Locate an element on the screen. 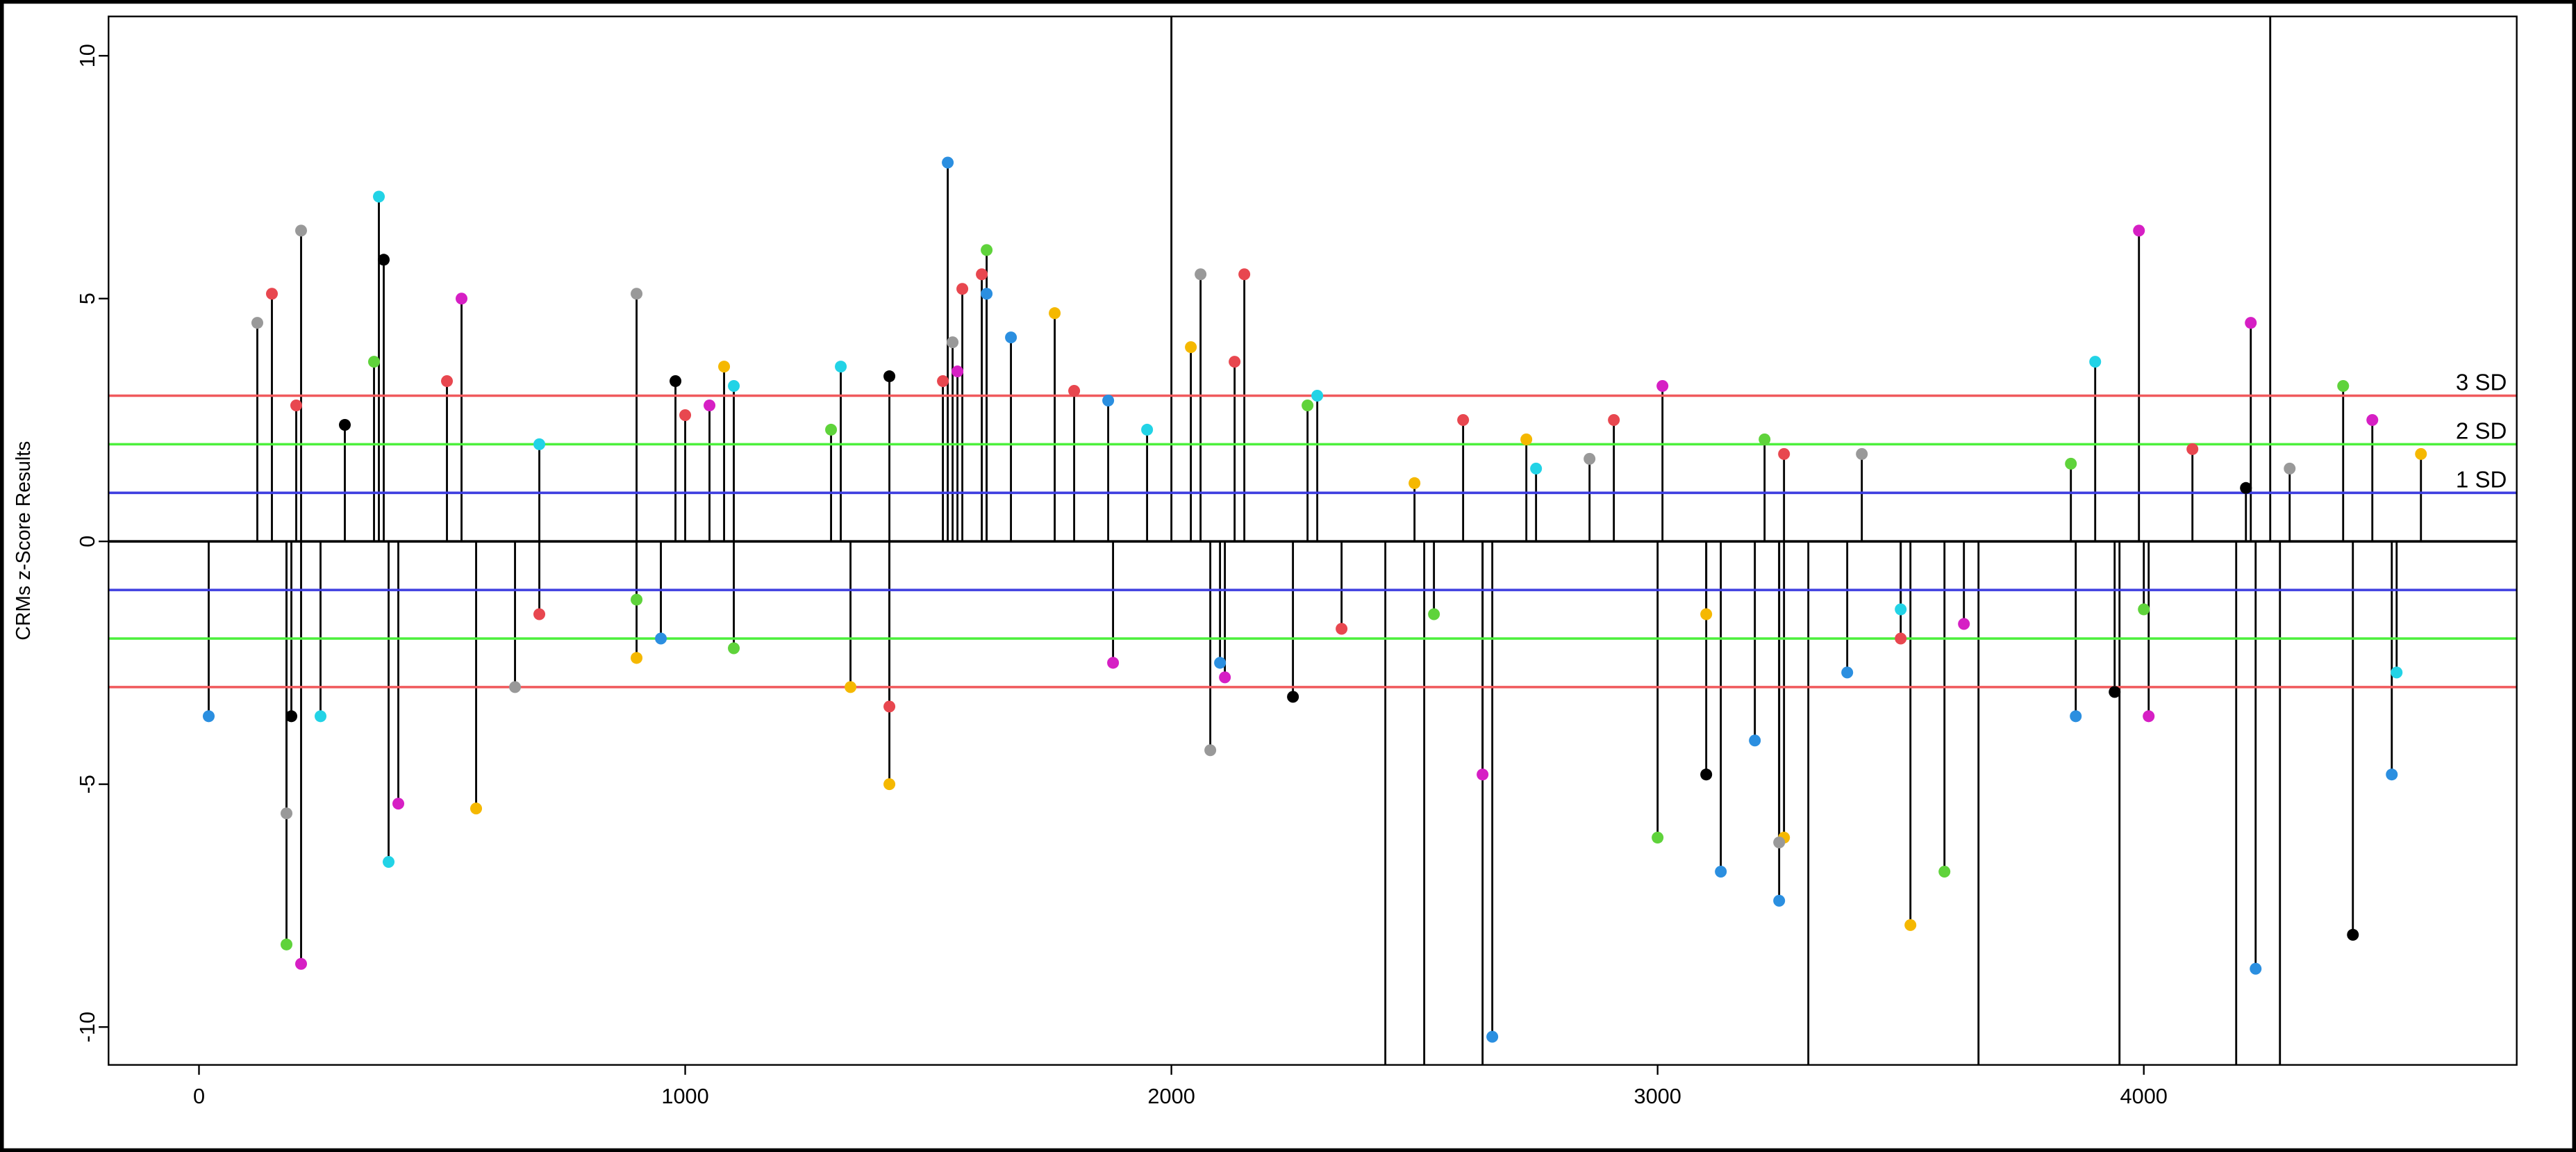 This screenshot has height=1152, width=2576. reference-label: 1 SD is located at coordinates (2481, 480).